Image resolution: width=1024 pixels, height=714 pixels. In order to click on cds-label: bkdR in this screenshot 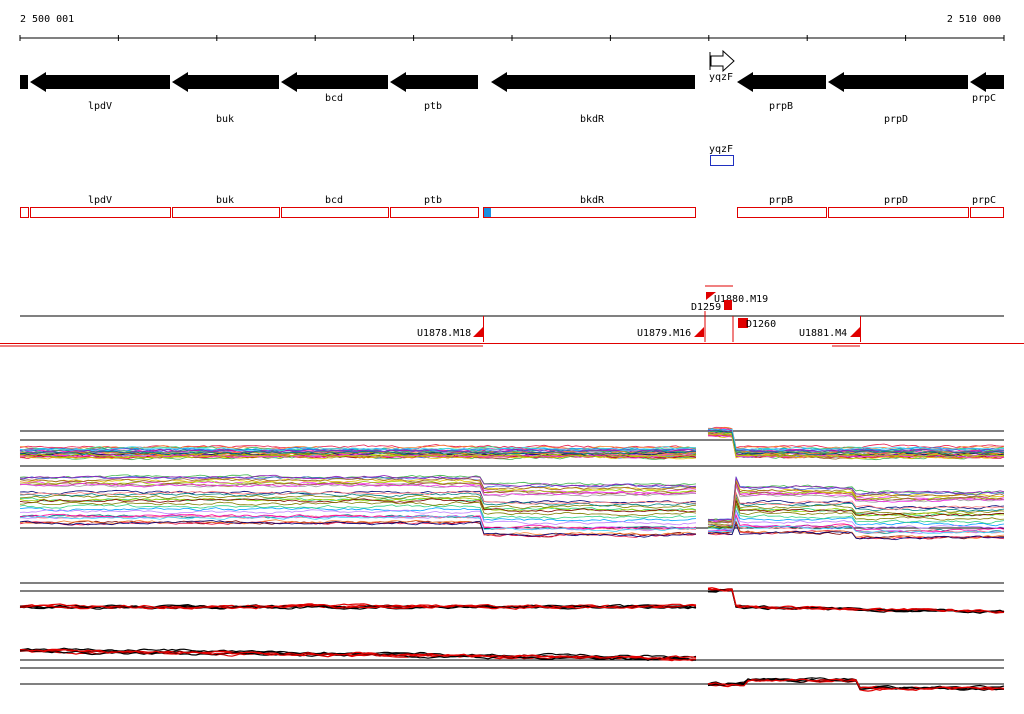, I will do `click(592, 200)`.